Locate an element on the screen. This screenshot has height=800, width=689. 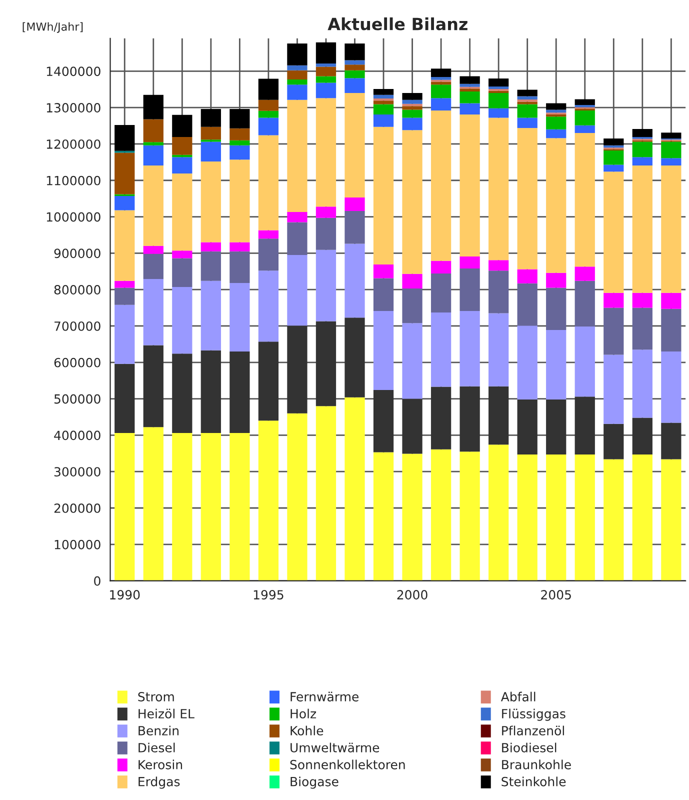
y-tick-label: 800000 is located at coordinates (77, 290).